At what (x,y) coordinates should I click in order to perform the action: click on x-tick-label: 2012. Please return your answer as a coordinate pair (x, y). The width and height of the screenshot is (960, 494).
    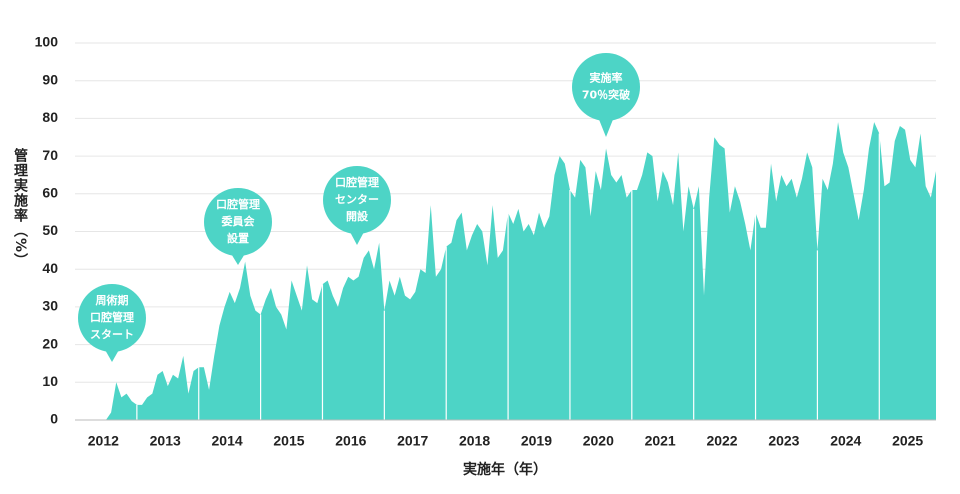
    Looking at the image, I should click on (103, 441).